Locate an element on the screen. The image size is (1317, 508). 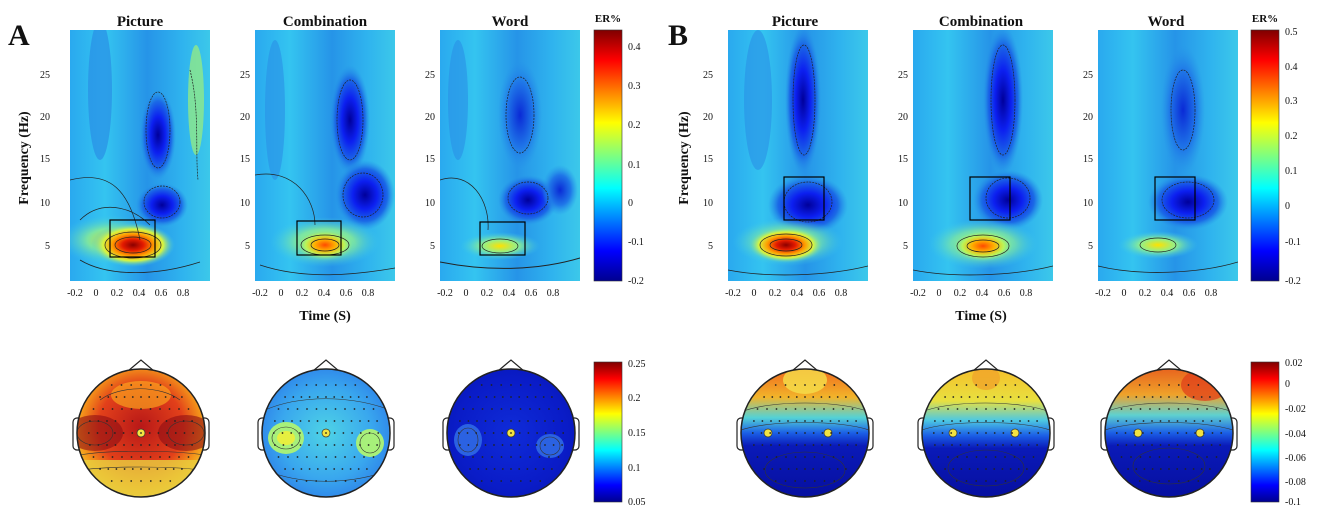
svg-text: -0.1 is located at coordinates (1293, 242).